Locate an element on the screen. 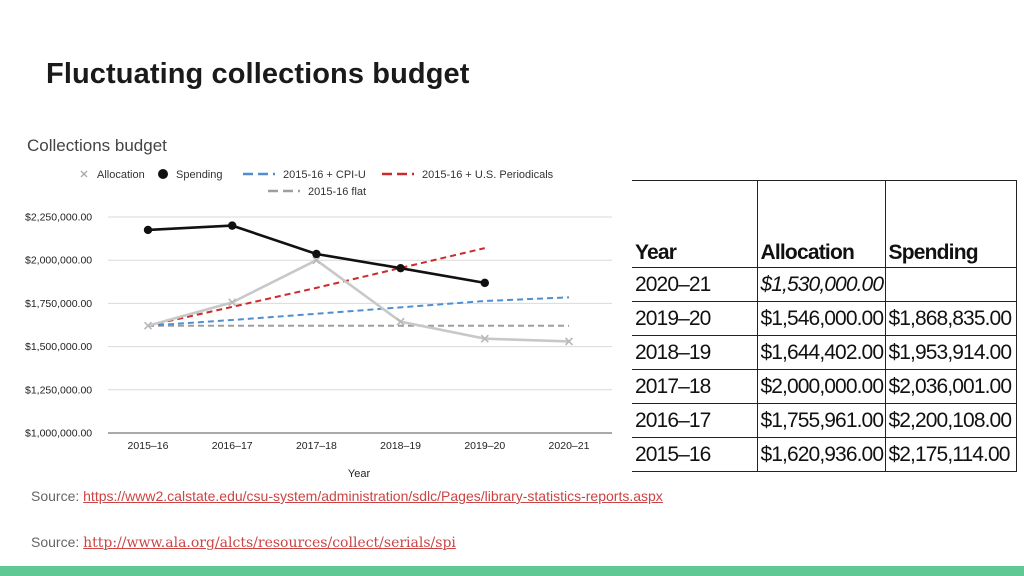 This screenshot has height=576, width=1024. legend-item: 2015-16 flat is located at coordinates (317, 192).